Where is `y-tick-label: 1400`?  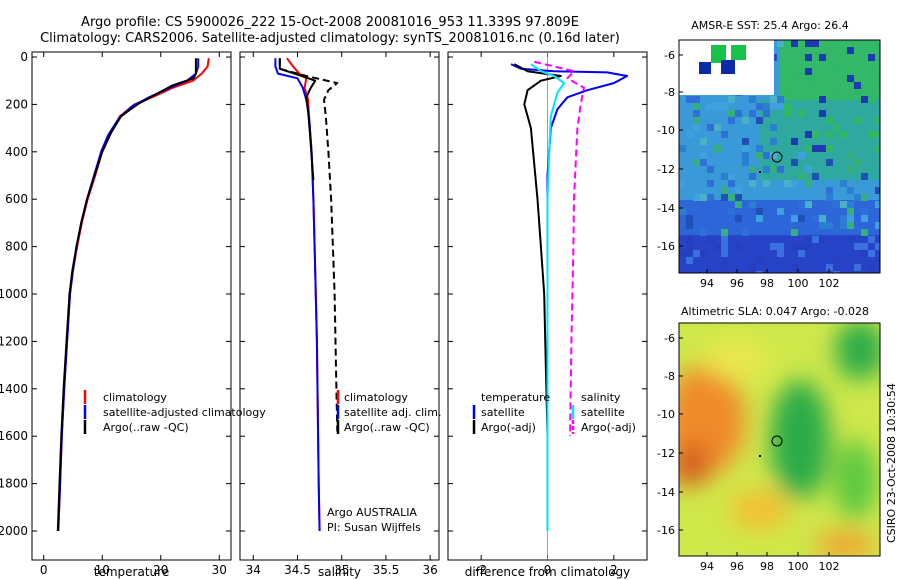
y-tick-label: 1400 is located at coordinates (14, 389).